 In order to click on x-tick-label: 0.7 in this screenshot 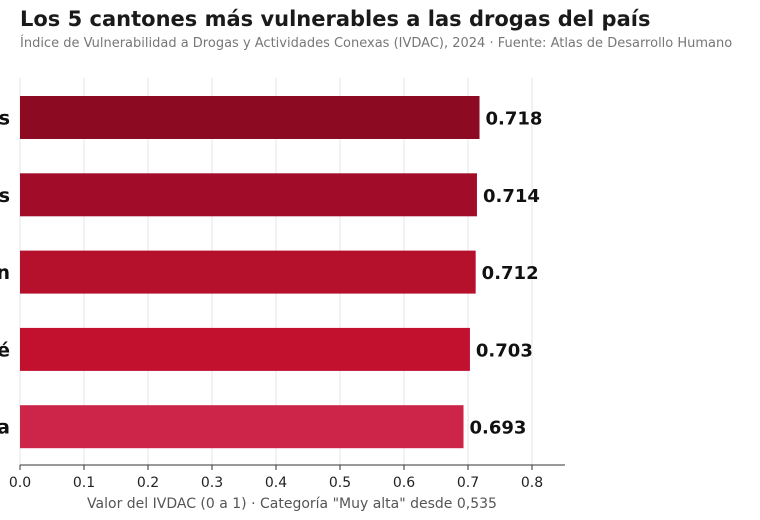, I will do `click(468, 483)`.